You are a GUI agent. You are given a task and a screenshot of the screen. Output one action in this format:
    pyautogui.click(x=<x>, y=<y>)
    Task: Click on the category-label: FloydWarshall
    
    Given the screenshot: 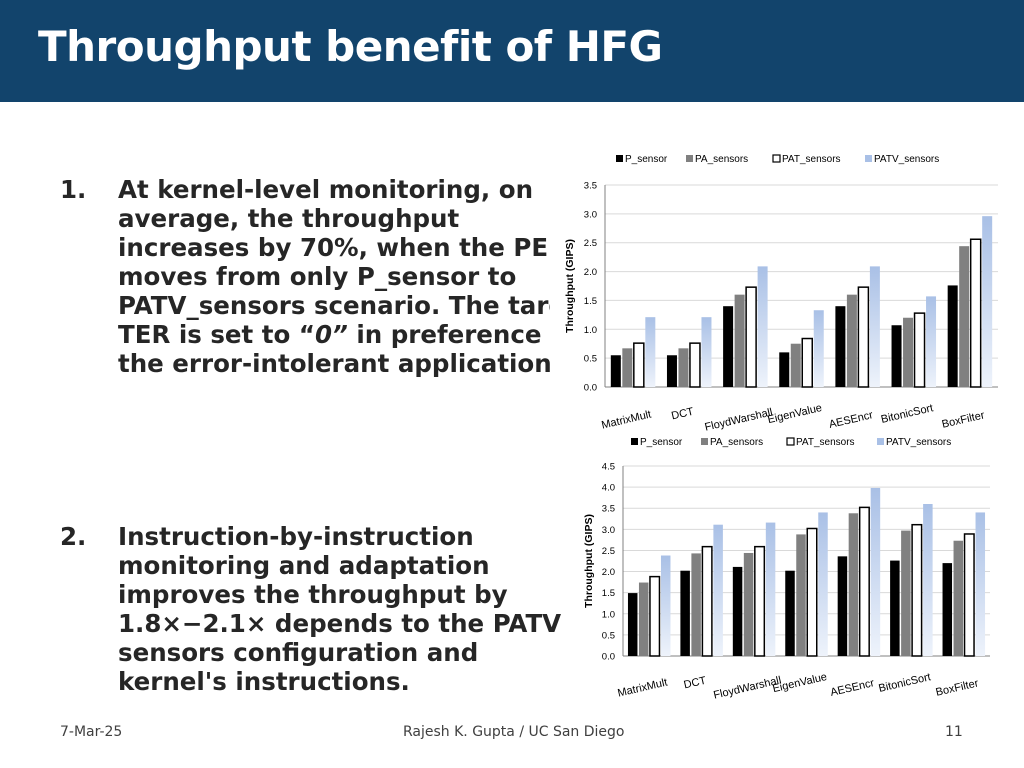 What is the action you would take?
    pyautogui.click(x=747, y=687)
    